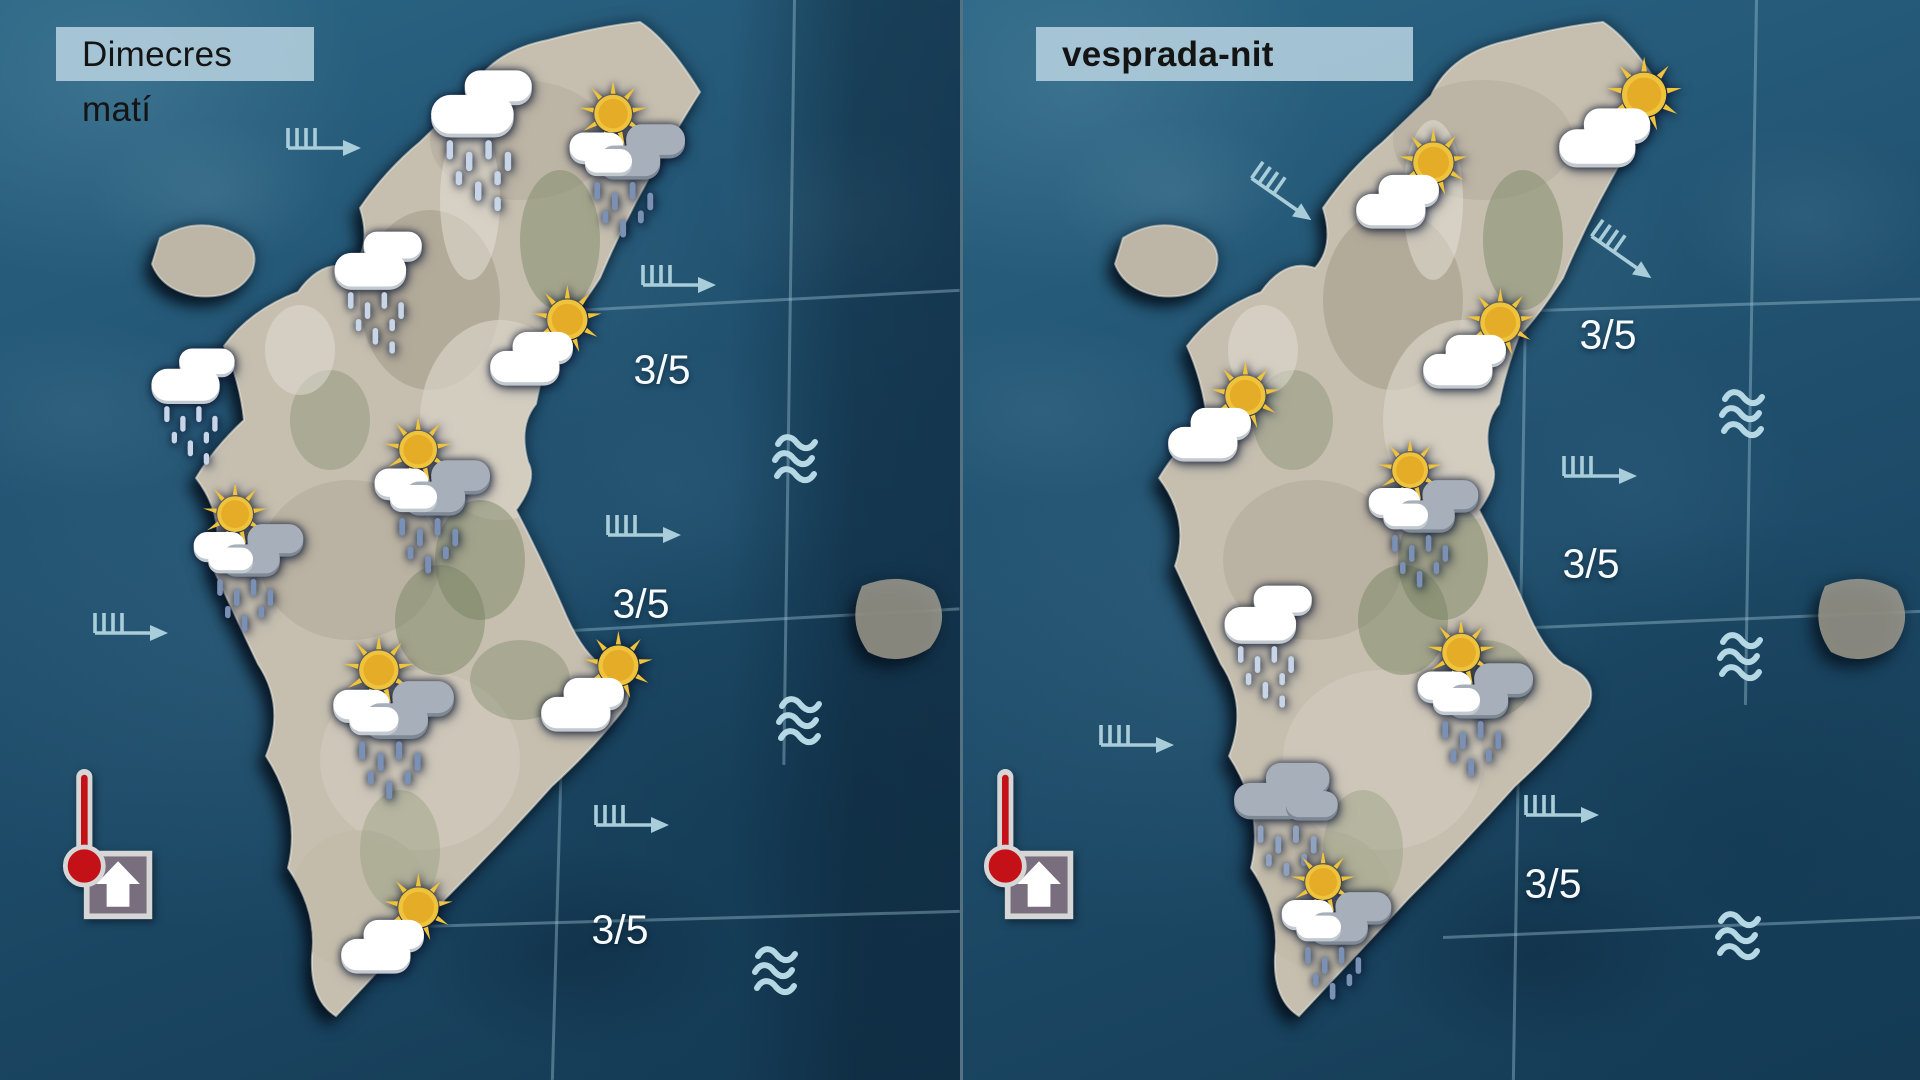  What do you see at coordinates (1293, 812) in the screenshot?
I see `weather-icon-clouds-rain-gray` at bounding box center [1293, 812].